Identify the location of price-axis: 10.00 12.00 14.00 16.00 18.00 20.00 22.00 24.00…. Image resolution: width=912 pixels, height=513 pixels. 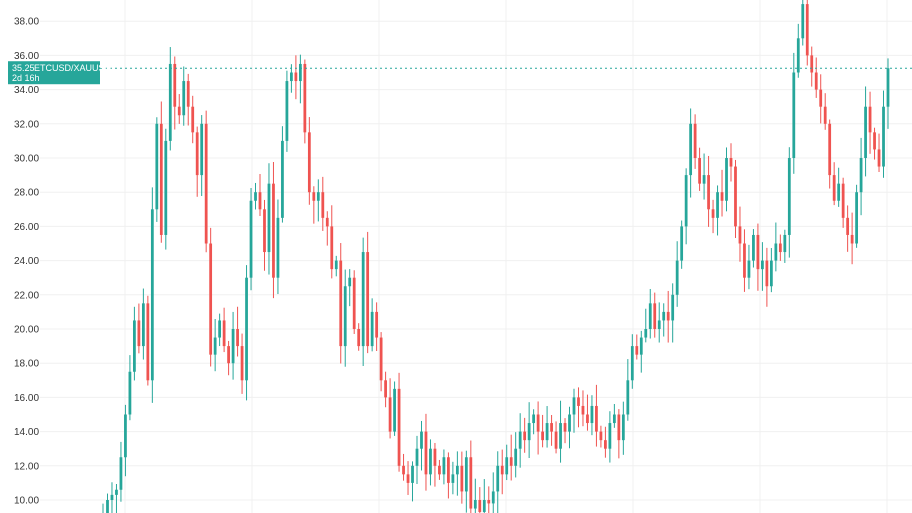
(26, 262).